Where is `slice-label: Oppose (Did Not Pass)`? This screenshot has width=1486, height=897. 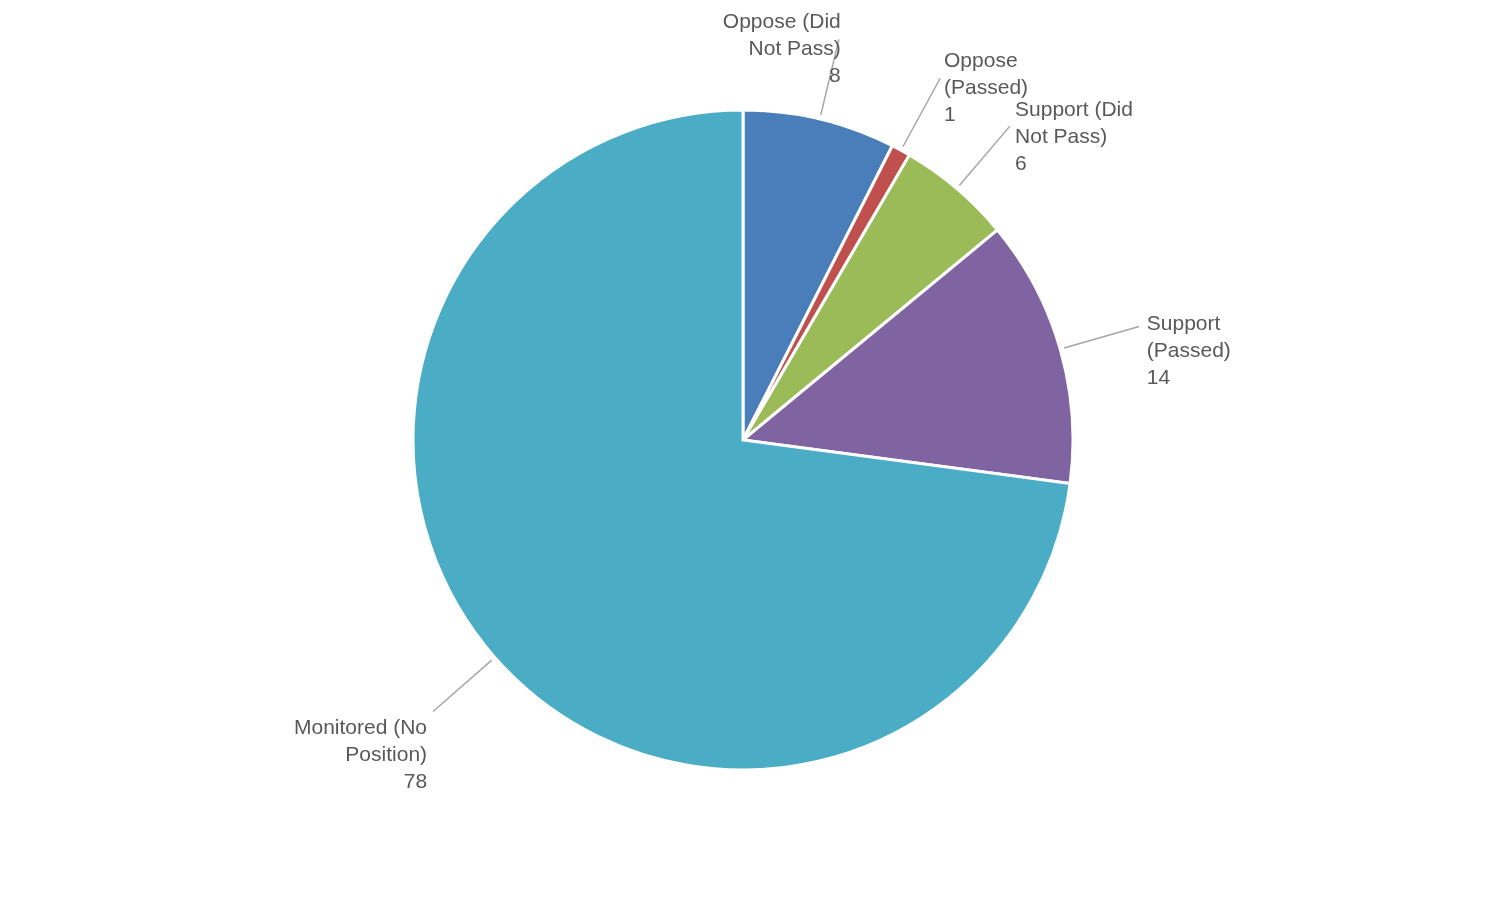 slice-label: Oppose (Did Not Pass) is located at coordinates (781, 33).